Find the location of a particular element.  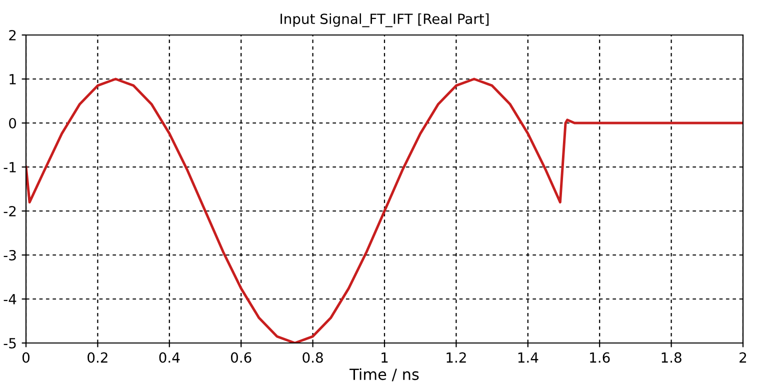

y-tick-label: -5 is located at coordinates (10, 343).